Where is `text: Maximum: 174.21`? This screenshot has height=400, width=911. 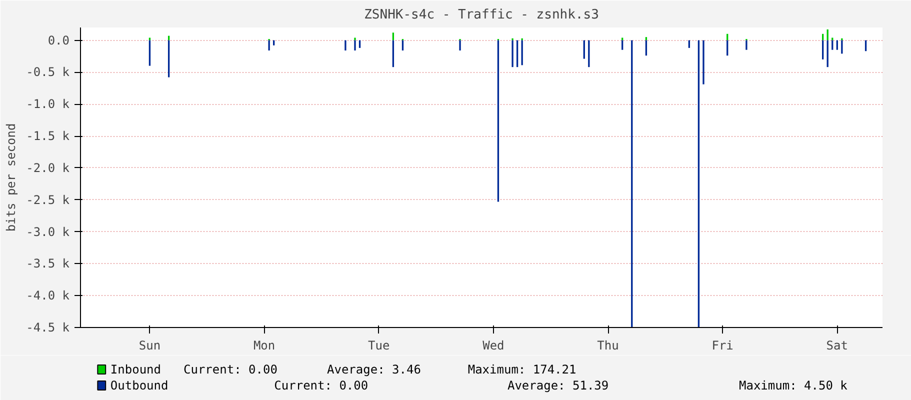 text: Maximum: 174.21 is located at coordinates (522, 369).